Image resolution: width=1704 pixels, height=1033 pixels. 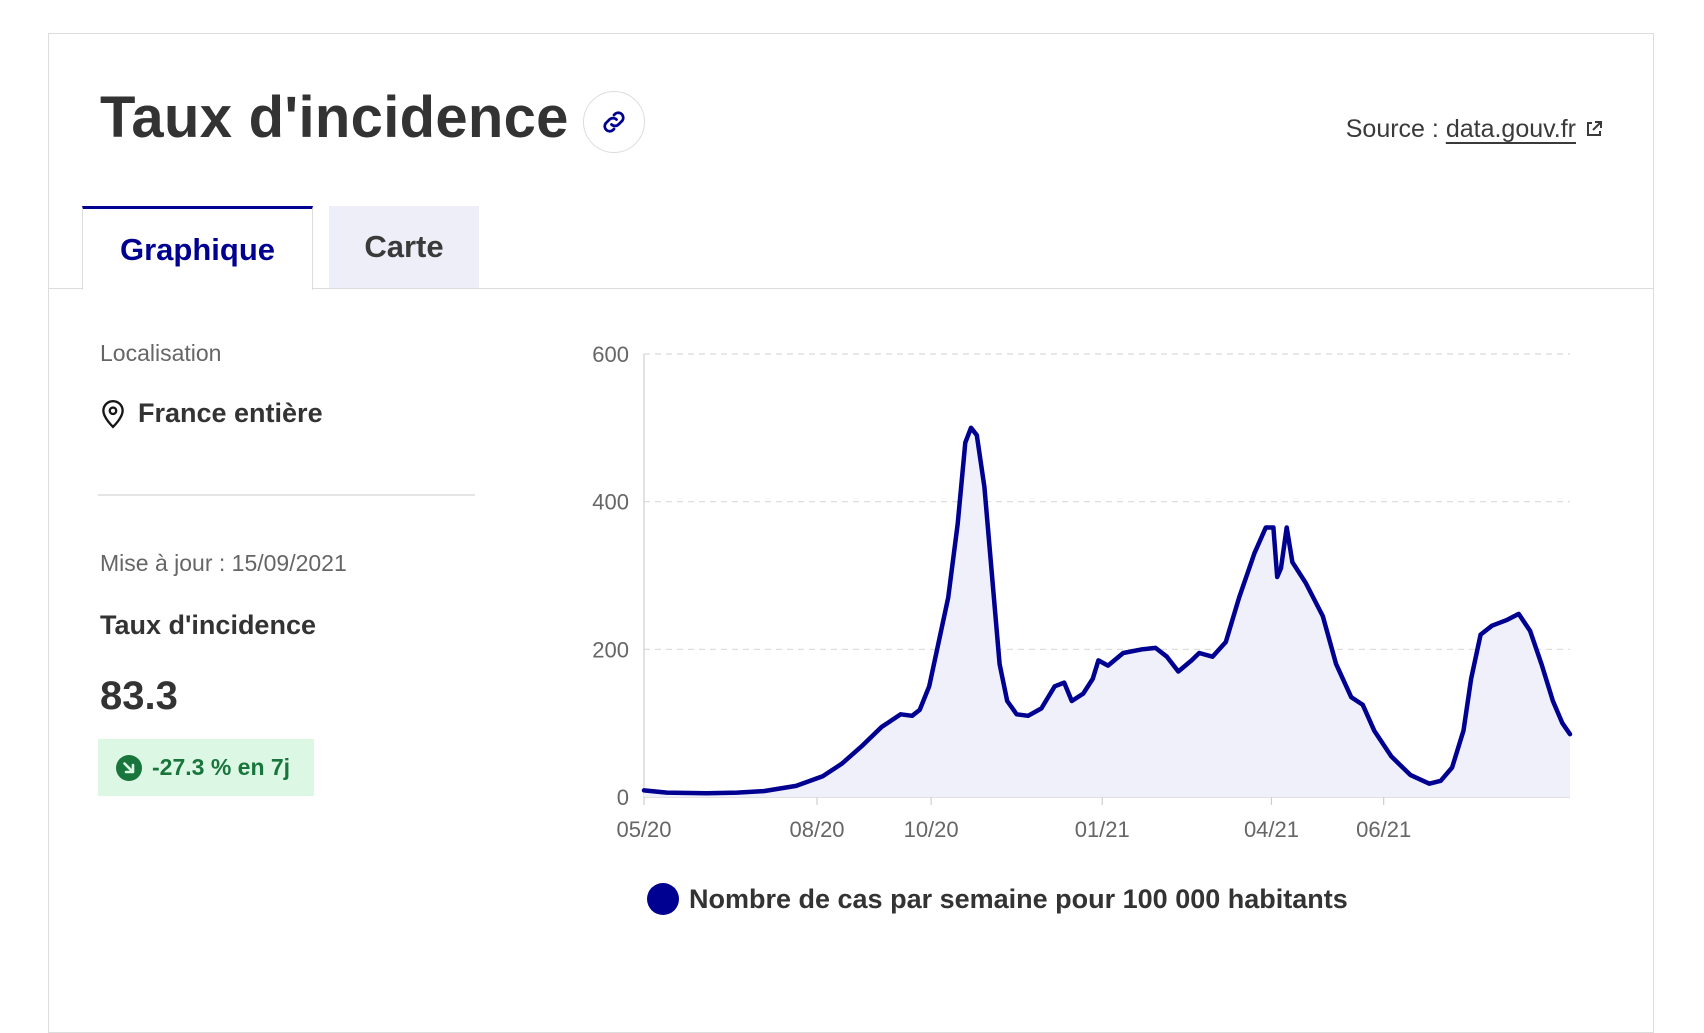 I want to click on x-tick-label: 01/21, so click(x=1102, y=829).